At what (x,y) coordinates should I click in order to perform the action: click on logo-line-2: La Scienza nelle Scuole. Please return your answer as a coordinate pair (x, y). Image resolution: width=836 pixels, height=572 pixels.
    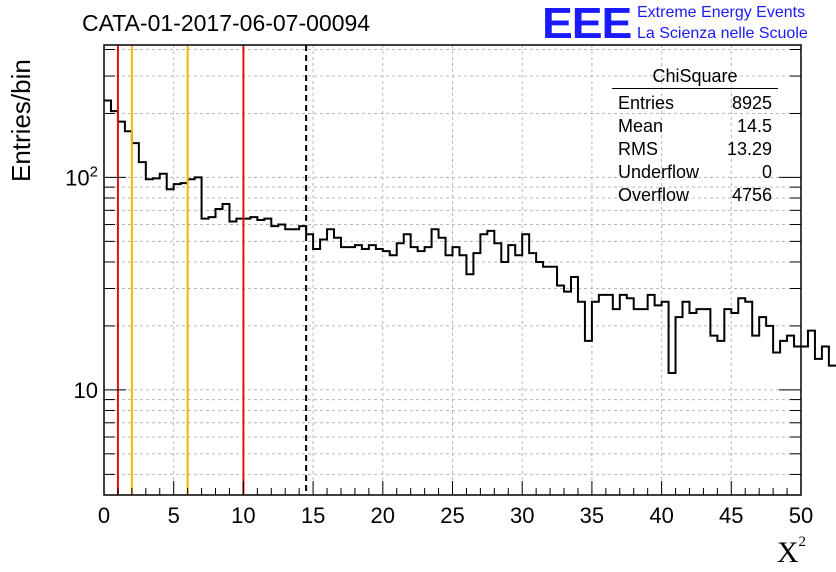
    Looking at the image, I should click on (722, 33).